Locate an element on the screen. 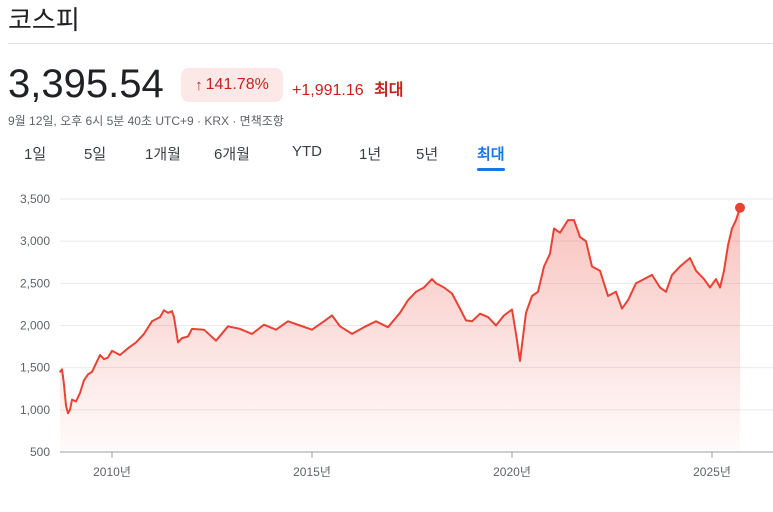 The image size is (773, 512). header-divider is located at coordinates (390, 43).